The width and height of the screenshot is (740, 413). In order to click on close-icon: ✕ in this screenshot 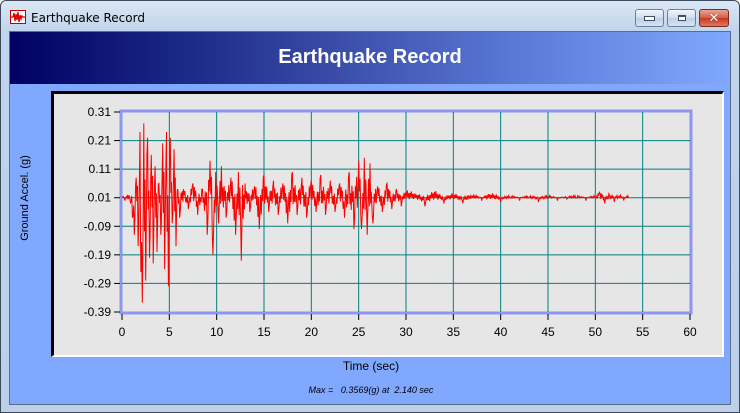, I will do `click(714, 18)`.